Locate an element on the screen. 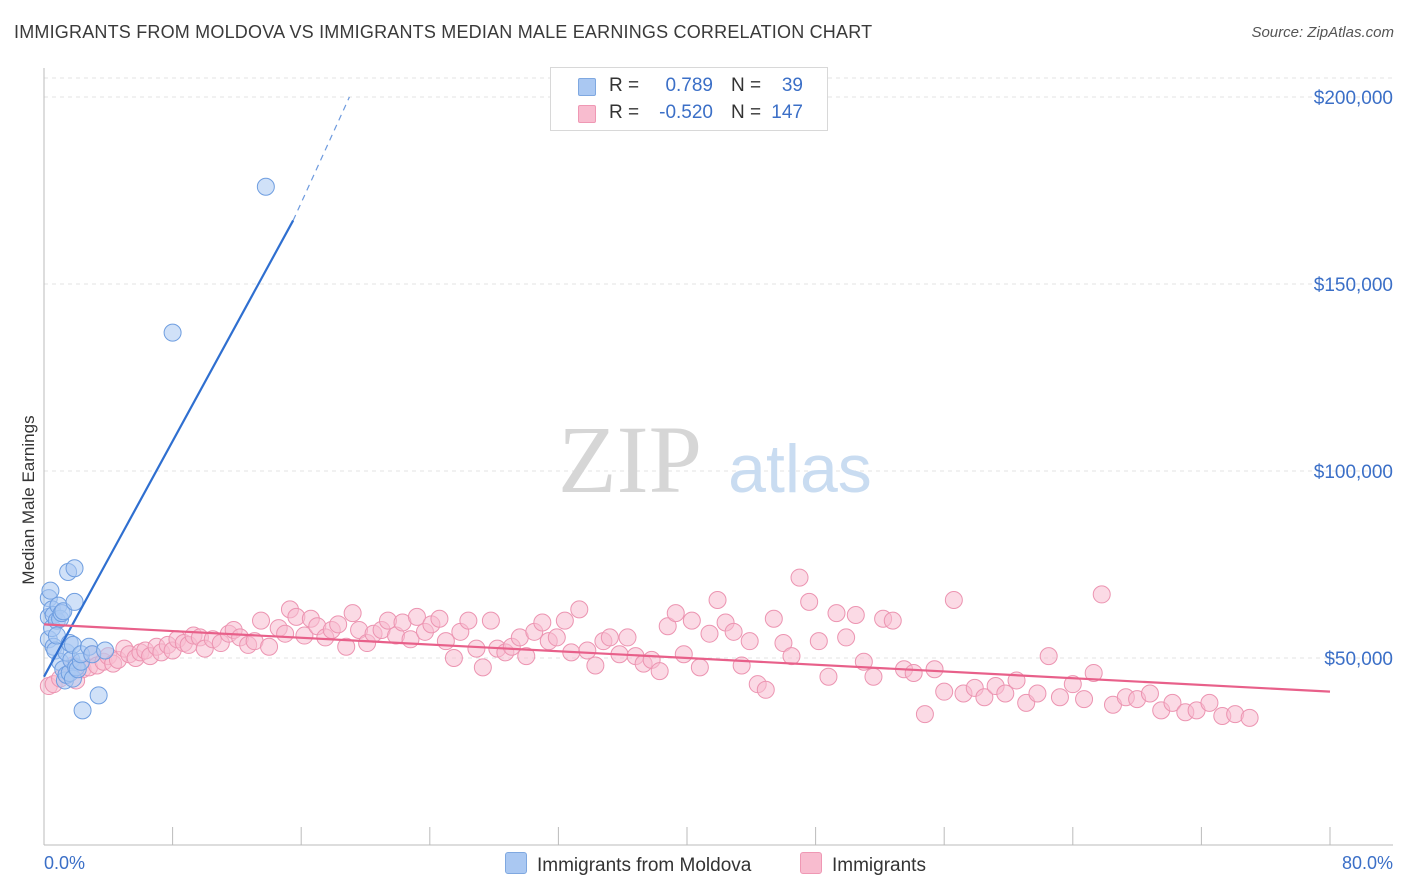 This screenshot has width=1406, height=892. legend-label-immigrants: Immigrants is located at coordinates (879, 865).